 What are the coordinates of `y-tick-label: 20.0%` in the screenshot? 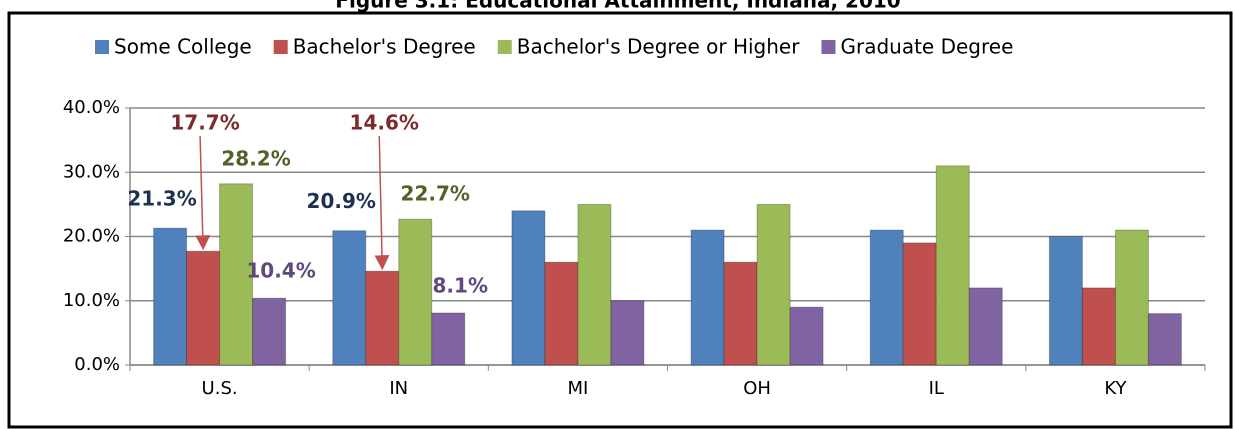 It's located at (91, 236).